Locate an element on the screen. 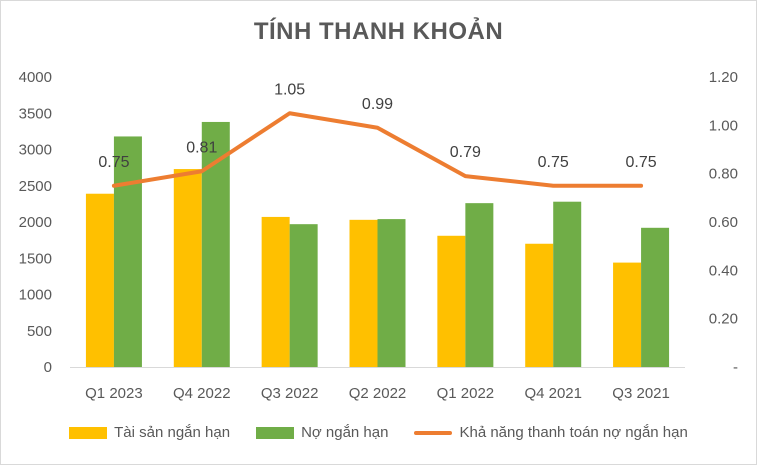 The image size is (757, 465). legend-item-no-ngan-han: Nợ ngắn hạn is located at coordinates (322, 432).